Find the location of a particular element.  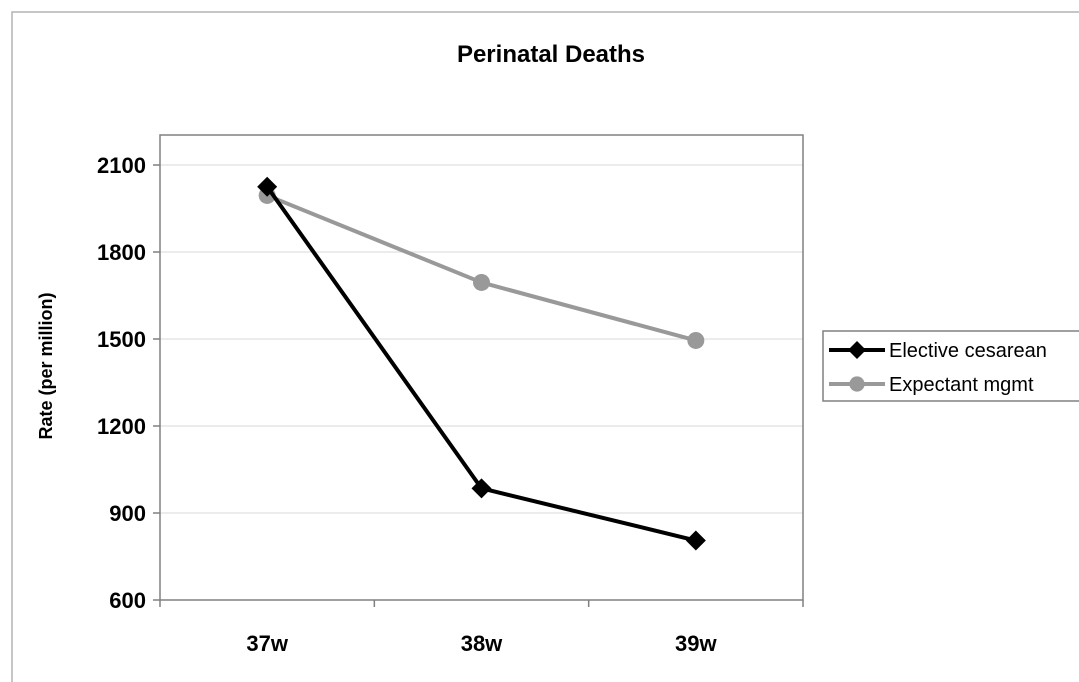

x-tick-label: 37w is located at coordinates (267, 643).